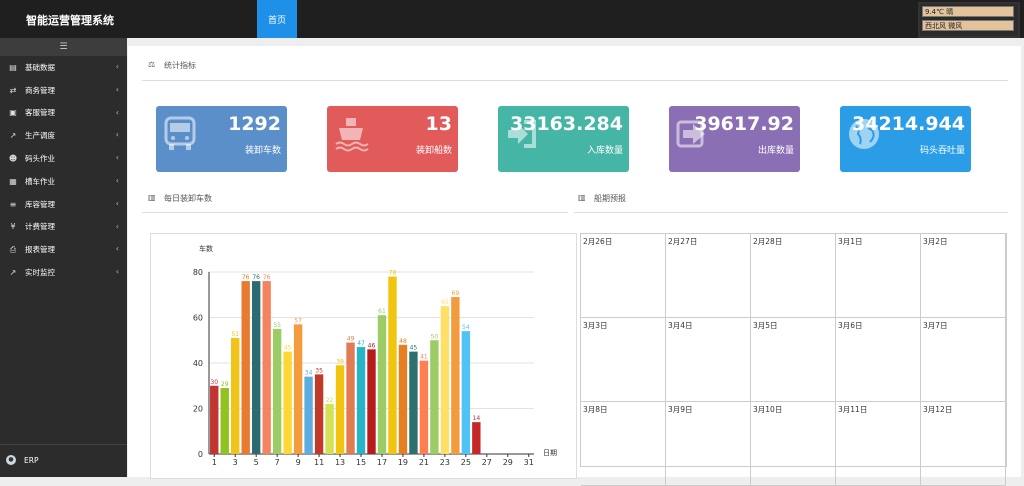  What do you see at coordinates (968, 11) in the screenshot?
I see `weather-temperature: 9.4℃ 晴` at bounding box center [968, 11].